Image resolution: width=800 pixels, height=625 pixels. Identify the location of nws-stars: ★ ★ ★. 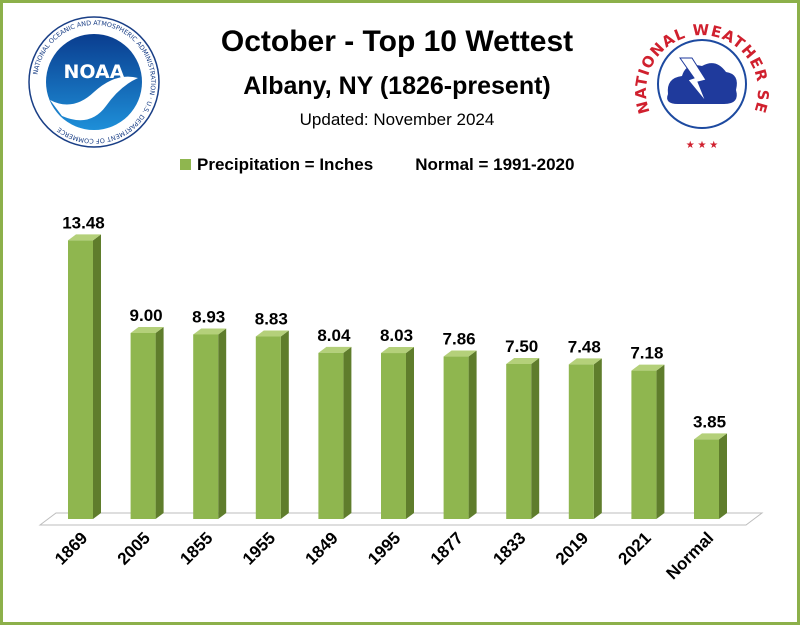
(702, 145).